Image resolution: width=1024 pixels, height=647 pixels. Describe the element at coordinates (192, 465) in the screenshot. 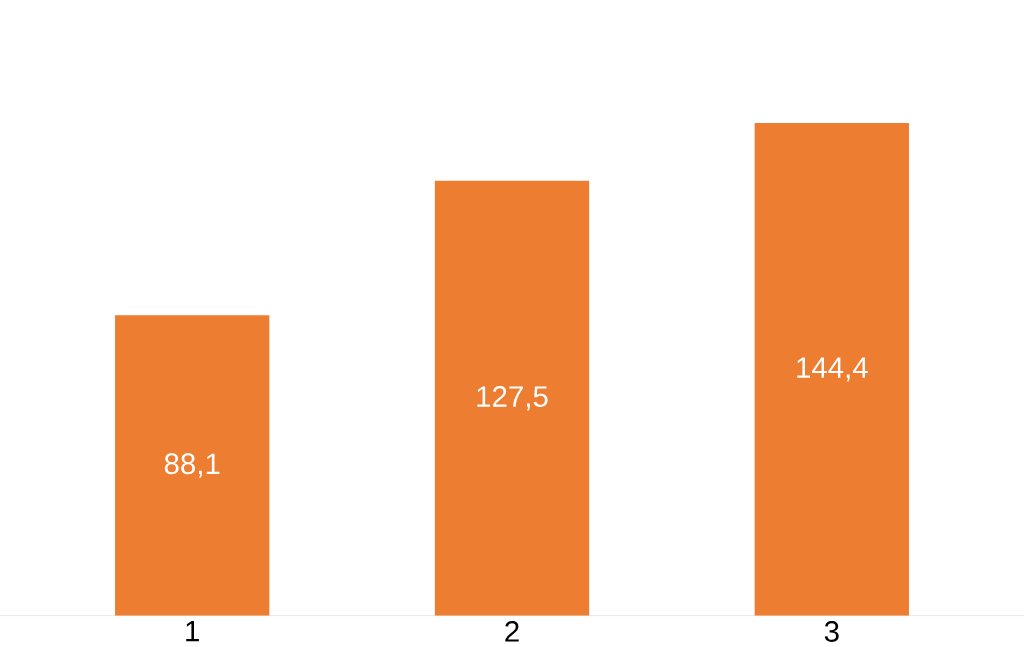

I see `data-label: 88,1` at that location.